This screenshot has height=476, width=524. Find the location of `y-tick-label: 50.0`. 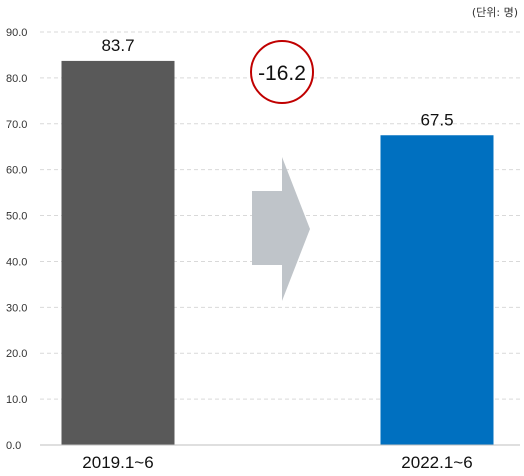

y-tick-label: 50.0 is located at coordinates (16, 217).